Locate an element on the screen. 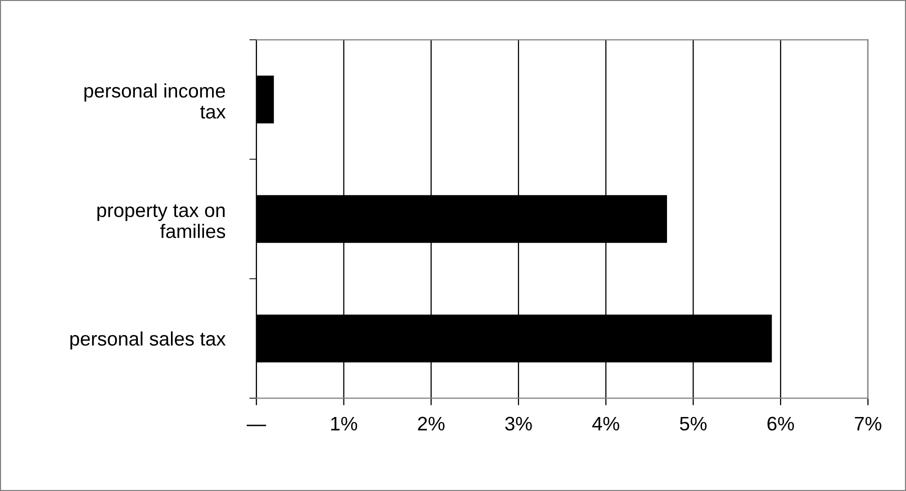 The image size is (906, 491). y-tick-label: personal income tax is located at coordinates (155, 101).